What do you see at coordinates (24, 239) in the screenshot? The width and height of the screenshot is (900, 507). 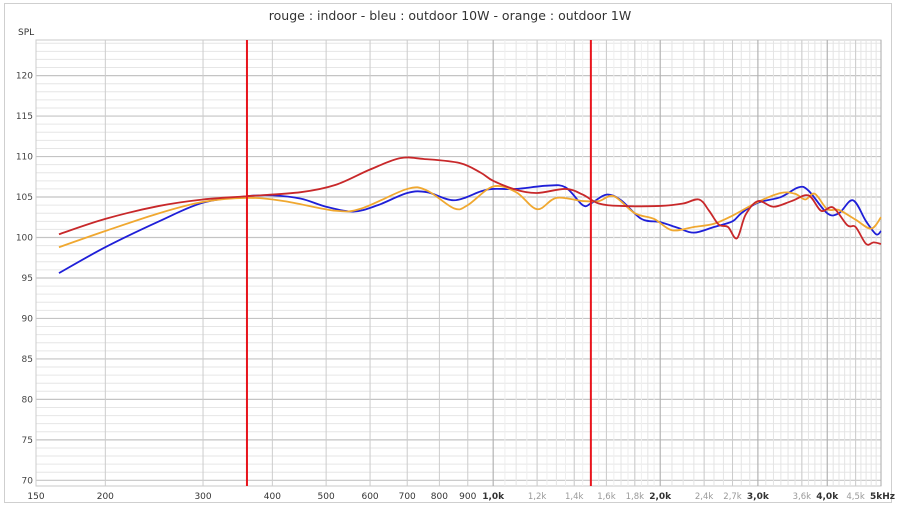 I see `y-tick-label: 100` at bounding box center [24, 239].